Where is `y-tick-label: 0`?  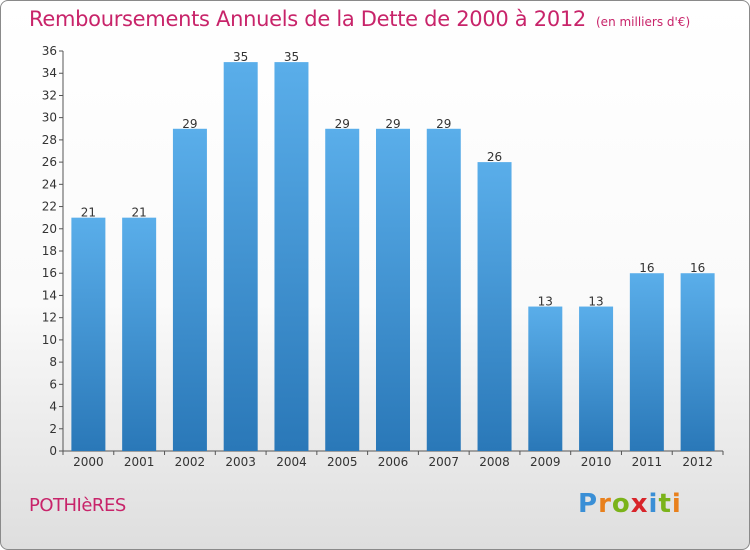 y-tick-label: 0 is located at coordinates (53, 451).